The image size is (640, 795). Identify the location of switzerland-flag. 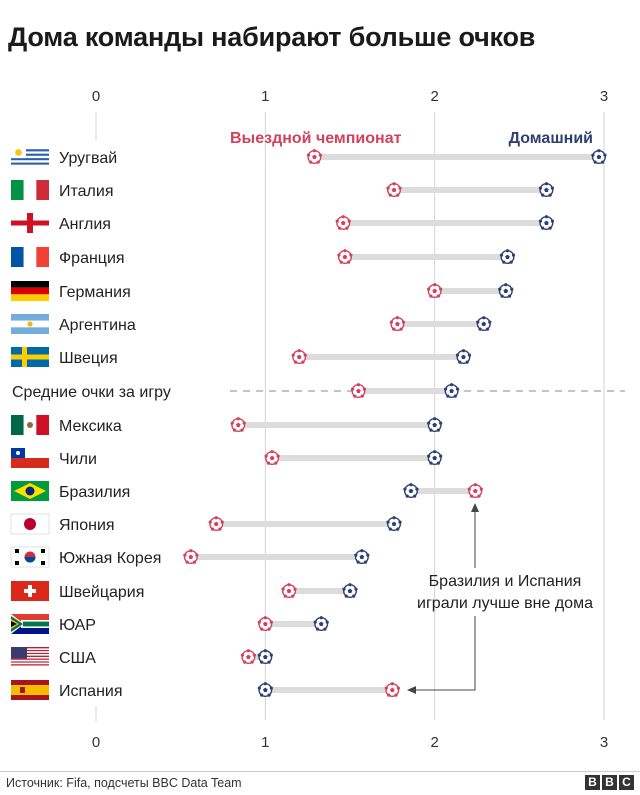
(30, 591).